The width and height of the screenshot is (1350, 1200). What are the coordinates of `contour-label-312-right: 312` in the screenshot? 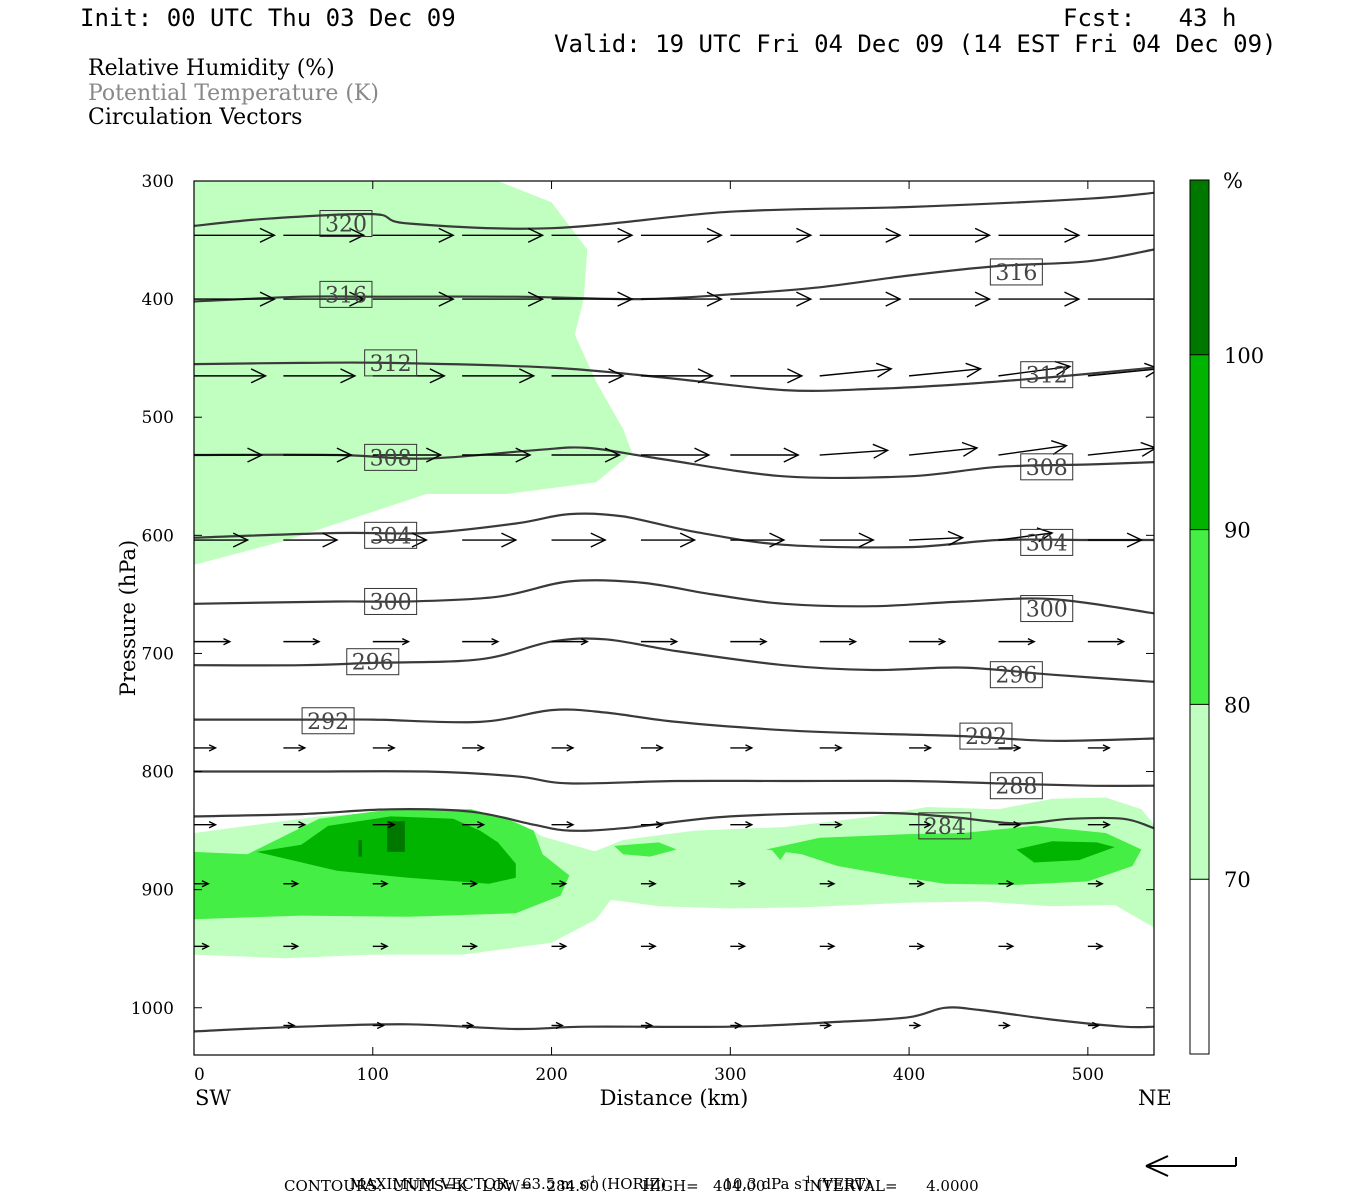 It's located at (1047, 375).